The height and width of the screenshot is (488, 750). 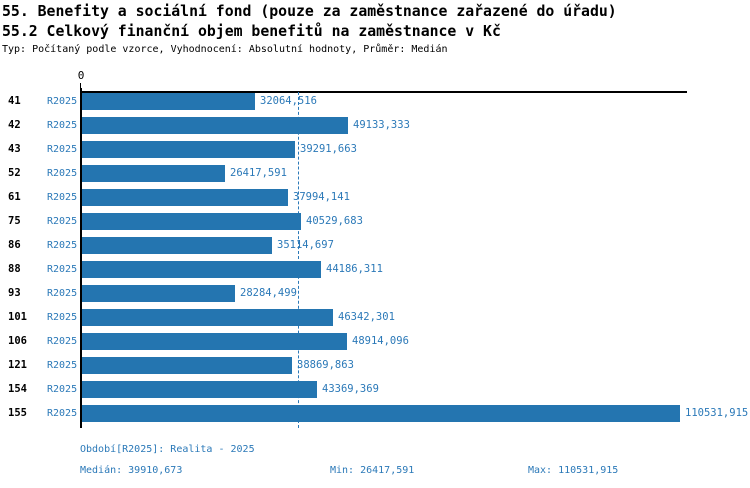 What do you see at coordinates (717, 413) in the screenshot?
I see `row-value-label: 110531,915` at bounding box center [717, 413].